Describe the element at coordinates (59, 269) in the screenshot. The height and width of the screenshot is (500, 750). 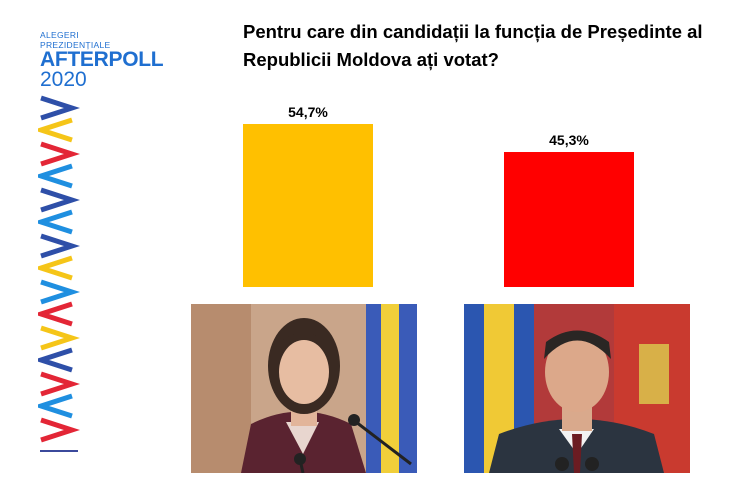
I see `decorative-chevron-stripe` at that location.